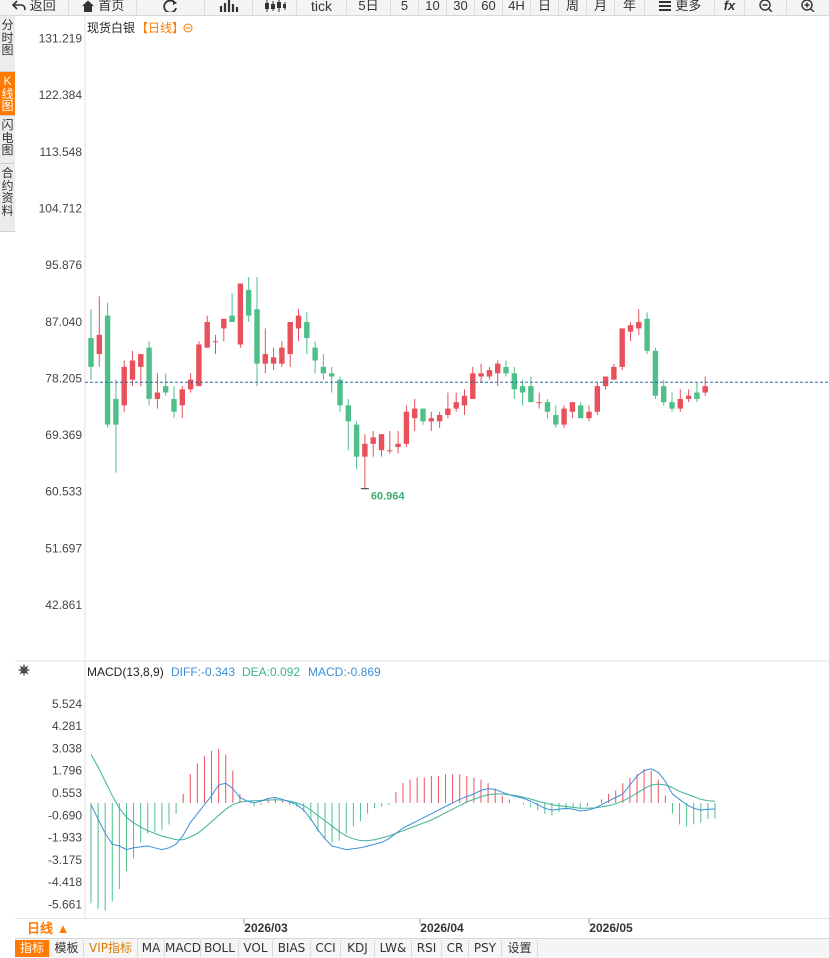 The width and height of the screenshot is (829, 958). What do you see at coordinates (63, 378) in the screenshot?
I see `price-tick-label: 78.205` at bounding box center [63, 378].